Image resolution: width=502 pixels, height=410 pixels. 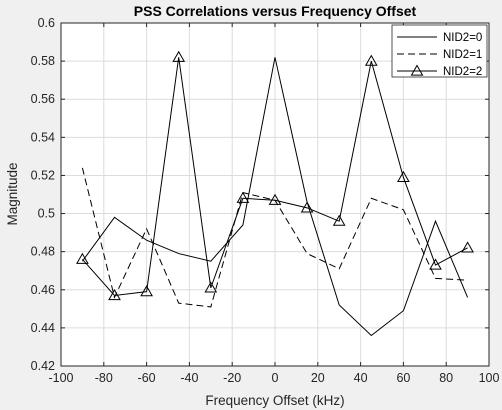 I want to click on x-tick-label: -100, so click(x=60, y=378).